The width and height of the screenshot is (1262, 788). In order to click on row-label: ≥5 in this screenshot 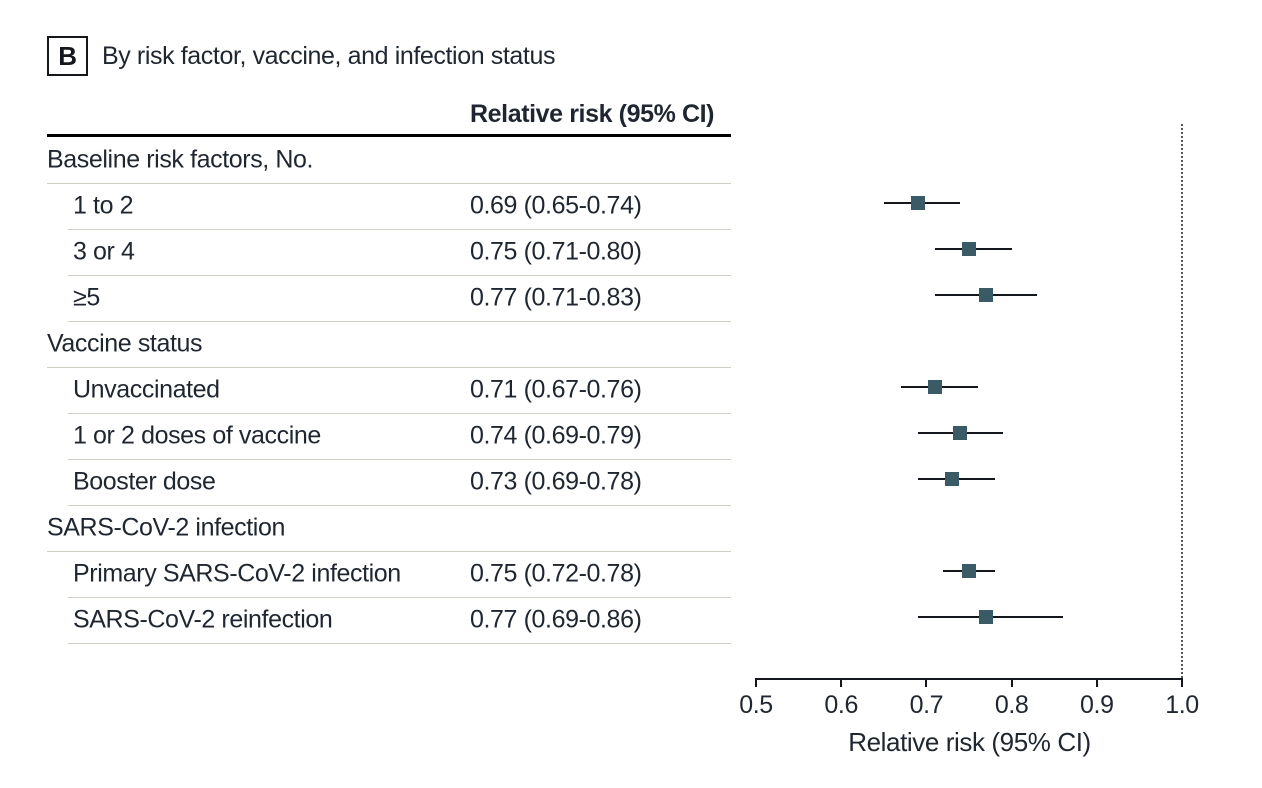, I will do `click(86, 297)`.